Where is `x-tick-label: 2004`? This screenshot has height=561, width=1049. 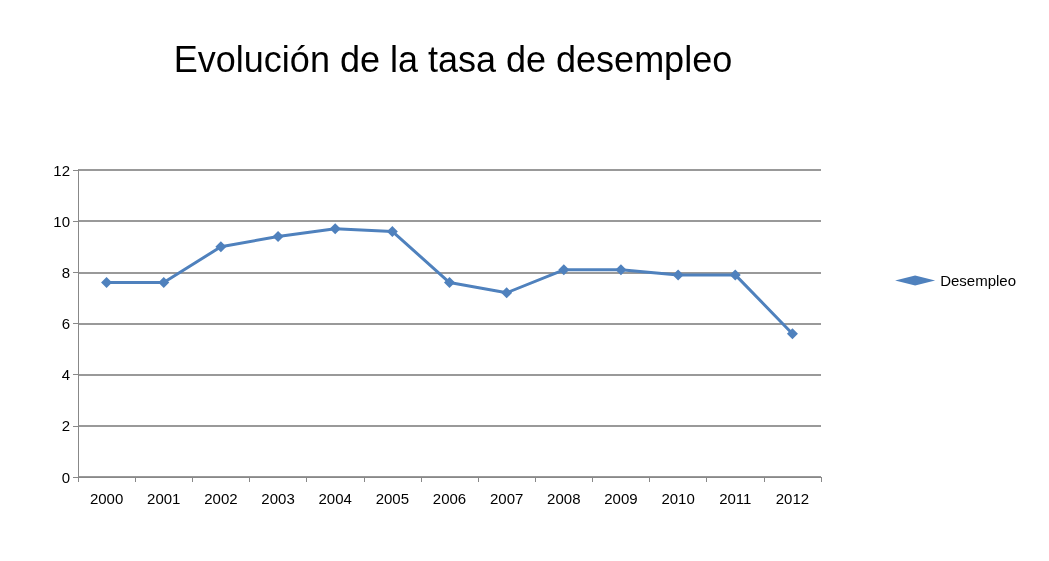 x-tick-label: 2004 is located at coordinates (335, 498).